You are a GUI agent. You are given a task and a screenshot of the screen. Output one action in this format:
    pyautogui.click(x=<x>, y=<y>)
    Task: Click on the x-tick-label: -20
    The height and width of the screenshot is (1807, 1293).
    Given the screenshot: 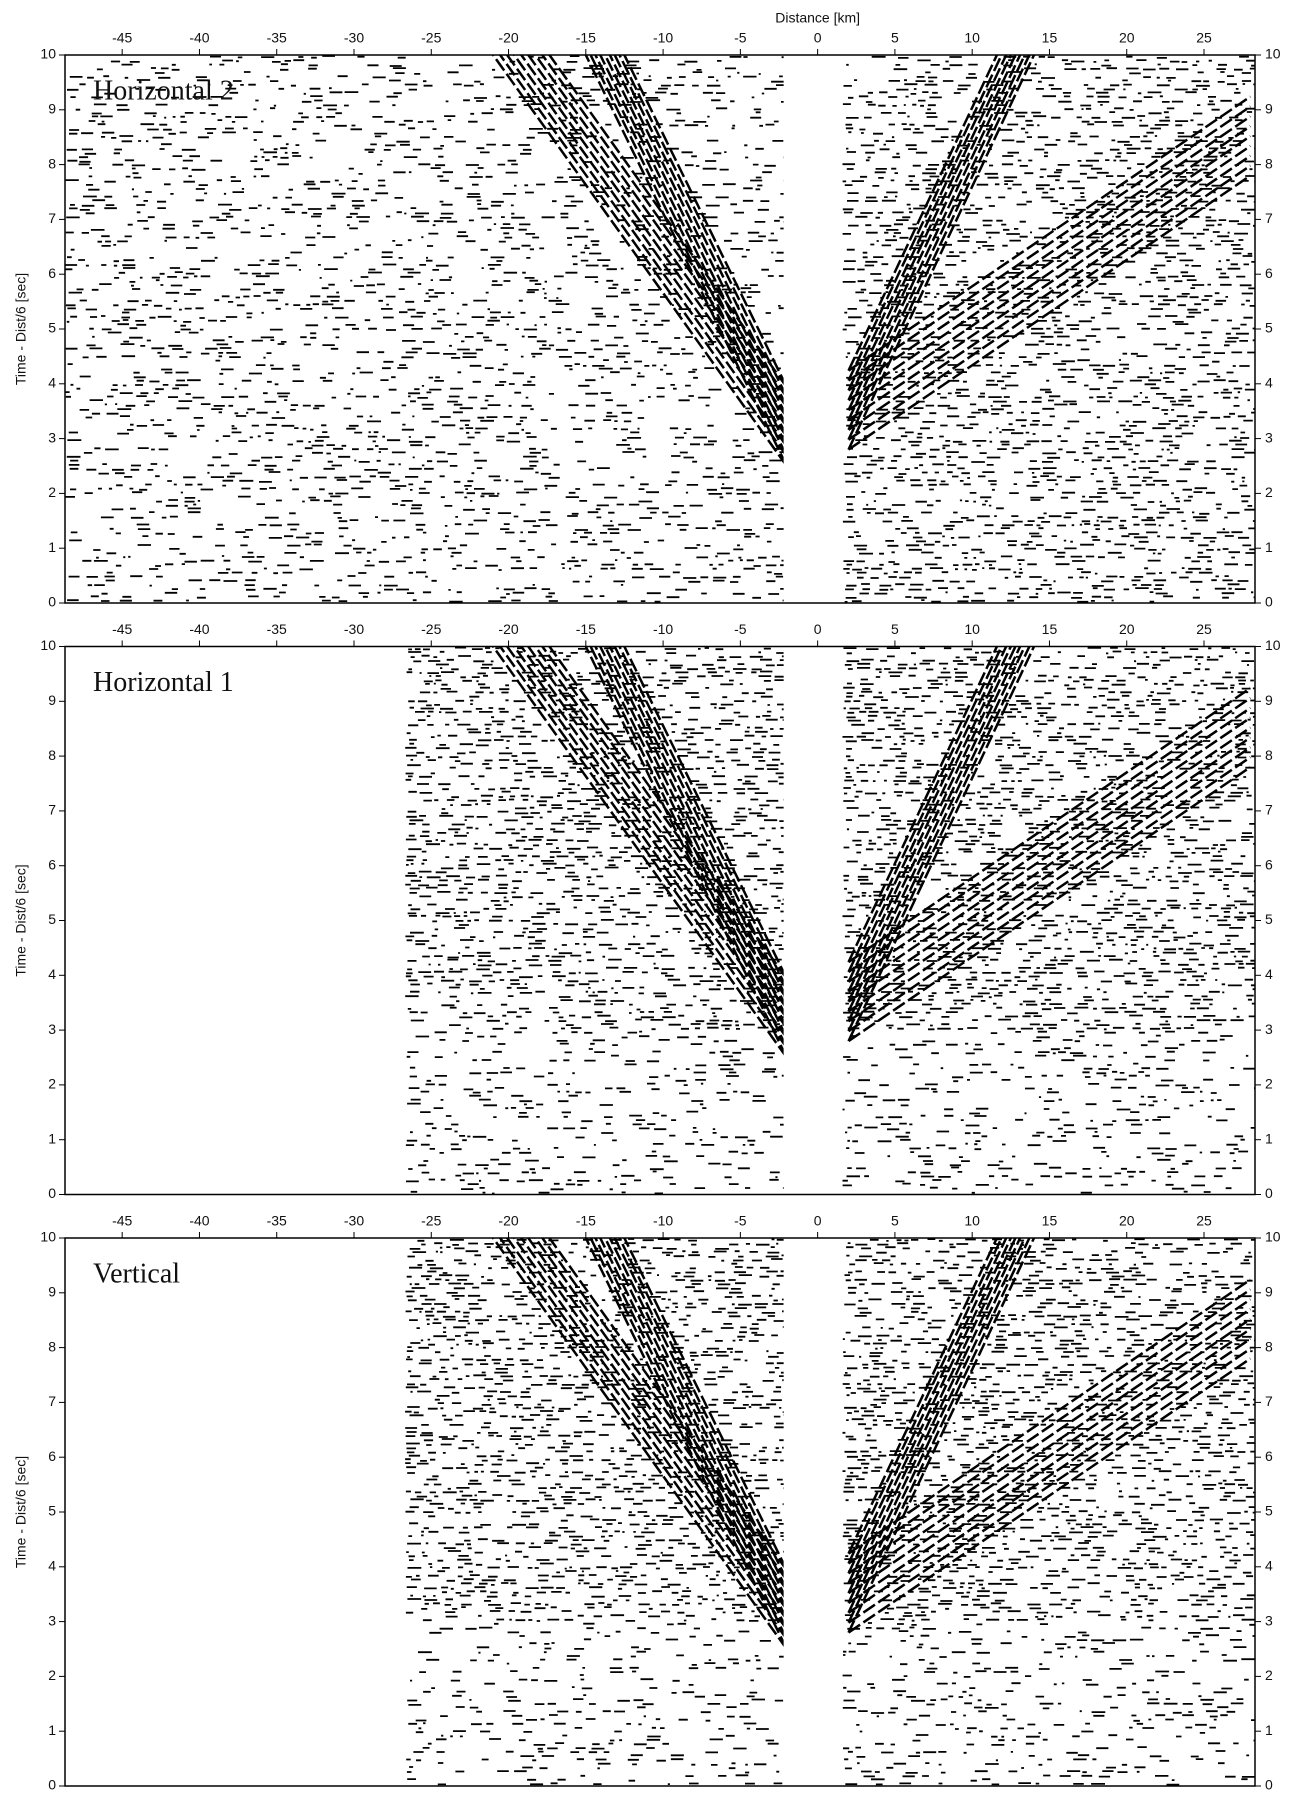 What is the action you would take?
    pyautogui.click(x=508, y=38)
    